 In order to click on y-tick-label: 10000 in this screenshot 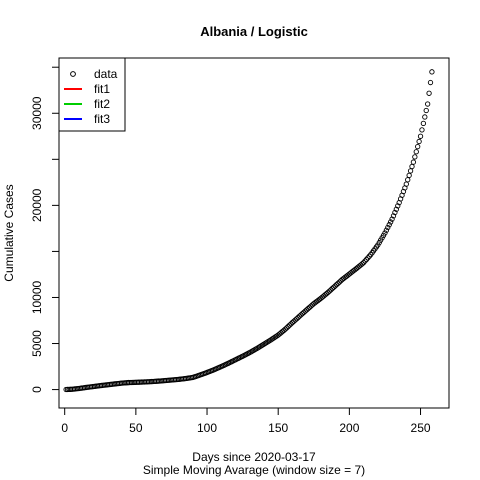, I will do `click(37, 297)`.